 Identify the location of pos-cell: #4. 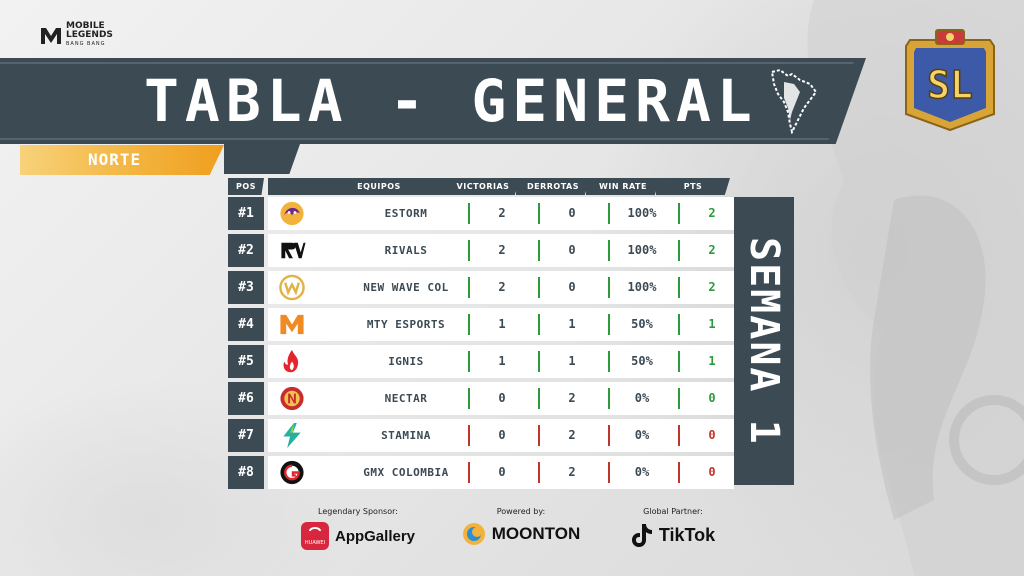
(246, 324).